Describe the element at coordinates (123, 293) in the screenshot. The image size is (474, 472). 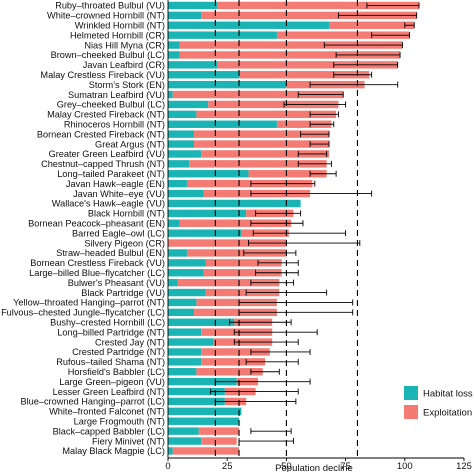
I see `category-label: Black Partridge (VU)` at that location.